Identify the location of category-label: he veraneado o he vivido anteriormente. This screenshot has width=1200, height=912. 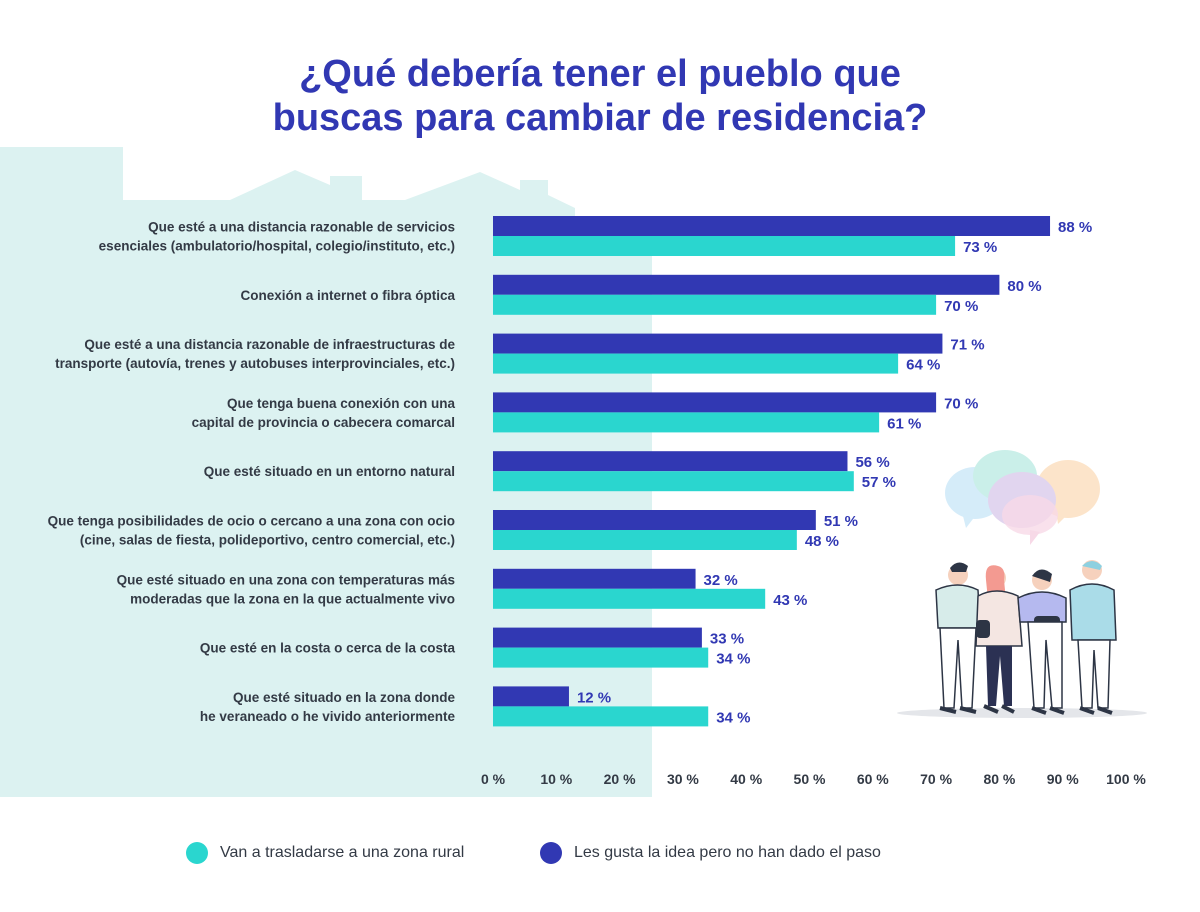
(328, 716).